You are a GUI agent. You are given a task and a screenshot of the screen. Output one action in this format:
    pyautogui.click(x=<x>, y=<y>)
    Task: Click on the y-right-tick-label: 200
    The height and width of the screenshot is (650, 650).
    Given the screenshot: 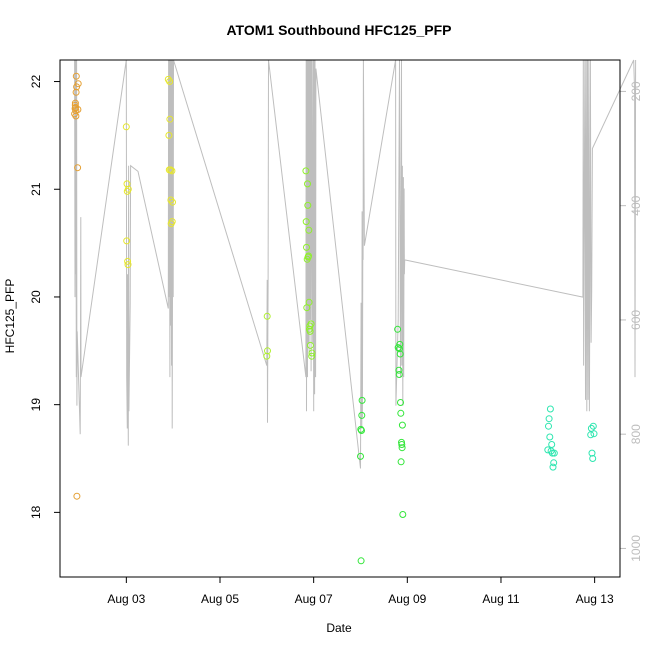 What is the action you would take?
    pyautogui.click(x=636, y=91)
    